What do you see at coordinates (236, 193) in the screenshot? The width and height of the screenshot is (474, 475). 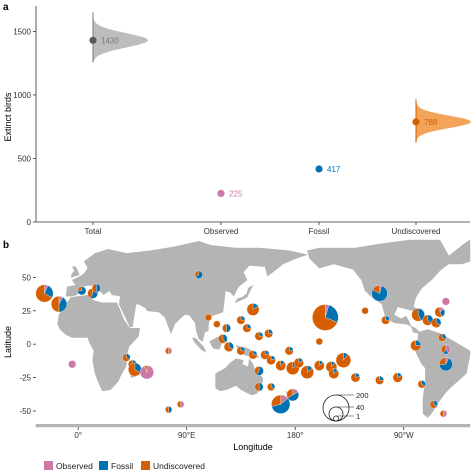 I see `point-label-observed: 225` at bounding box center [236, 193].